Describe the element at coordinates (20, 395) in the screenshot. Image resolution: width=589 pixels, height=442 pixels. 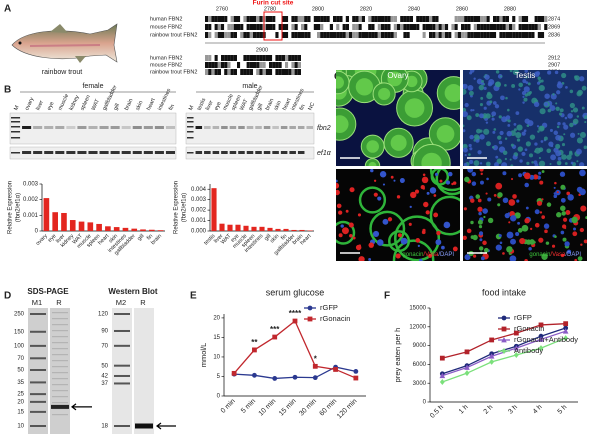
I see `marker-label: 25` at that location.